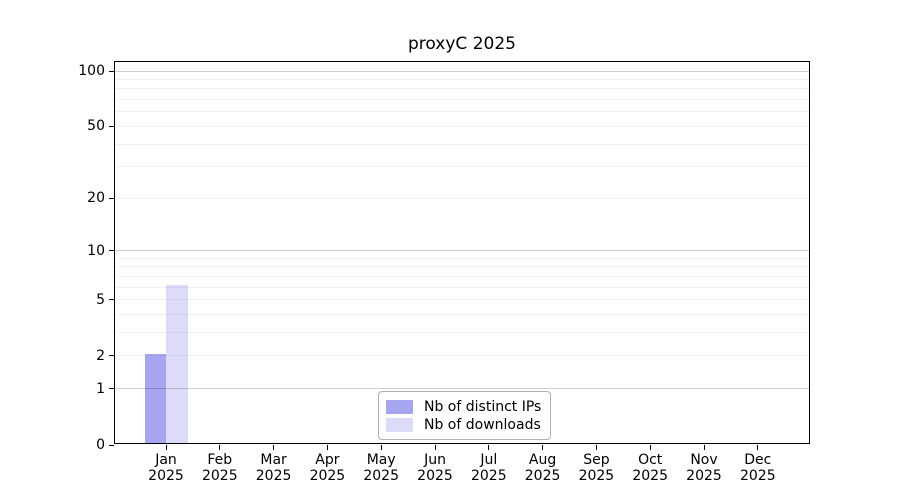 The width and height of the screenshot is (900, 500). I want to click on x-tick-label: Mar 2025, so click(273, 468).